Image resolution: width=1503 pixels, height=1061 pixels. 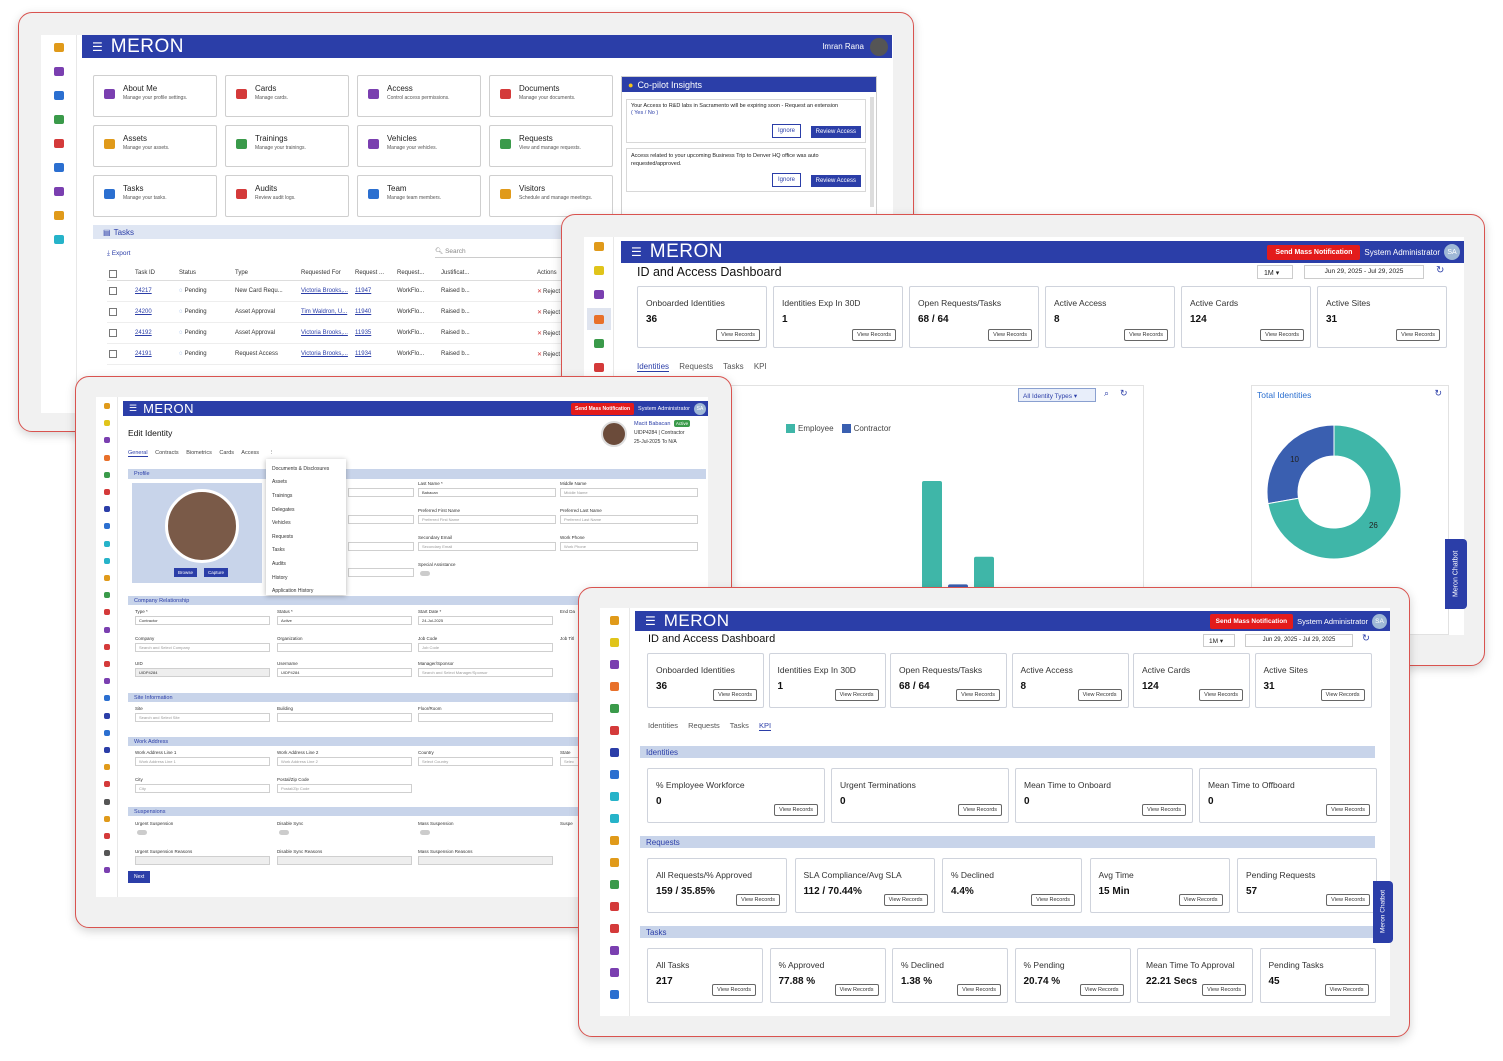 I want to click on list-icon, so click(x=59, y=95).